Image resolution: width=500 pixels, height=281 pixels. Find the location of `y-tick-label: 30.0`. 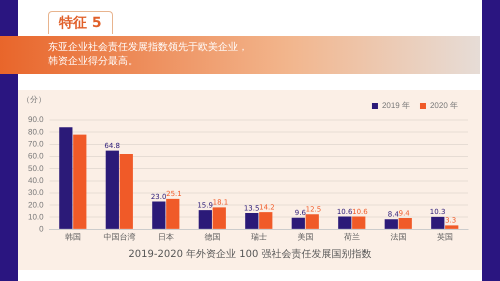

y-tick-label: 30.0 is located at coordinates (36, 193).